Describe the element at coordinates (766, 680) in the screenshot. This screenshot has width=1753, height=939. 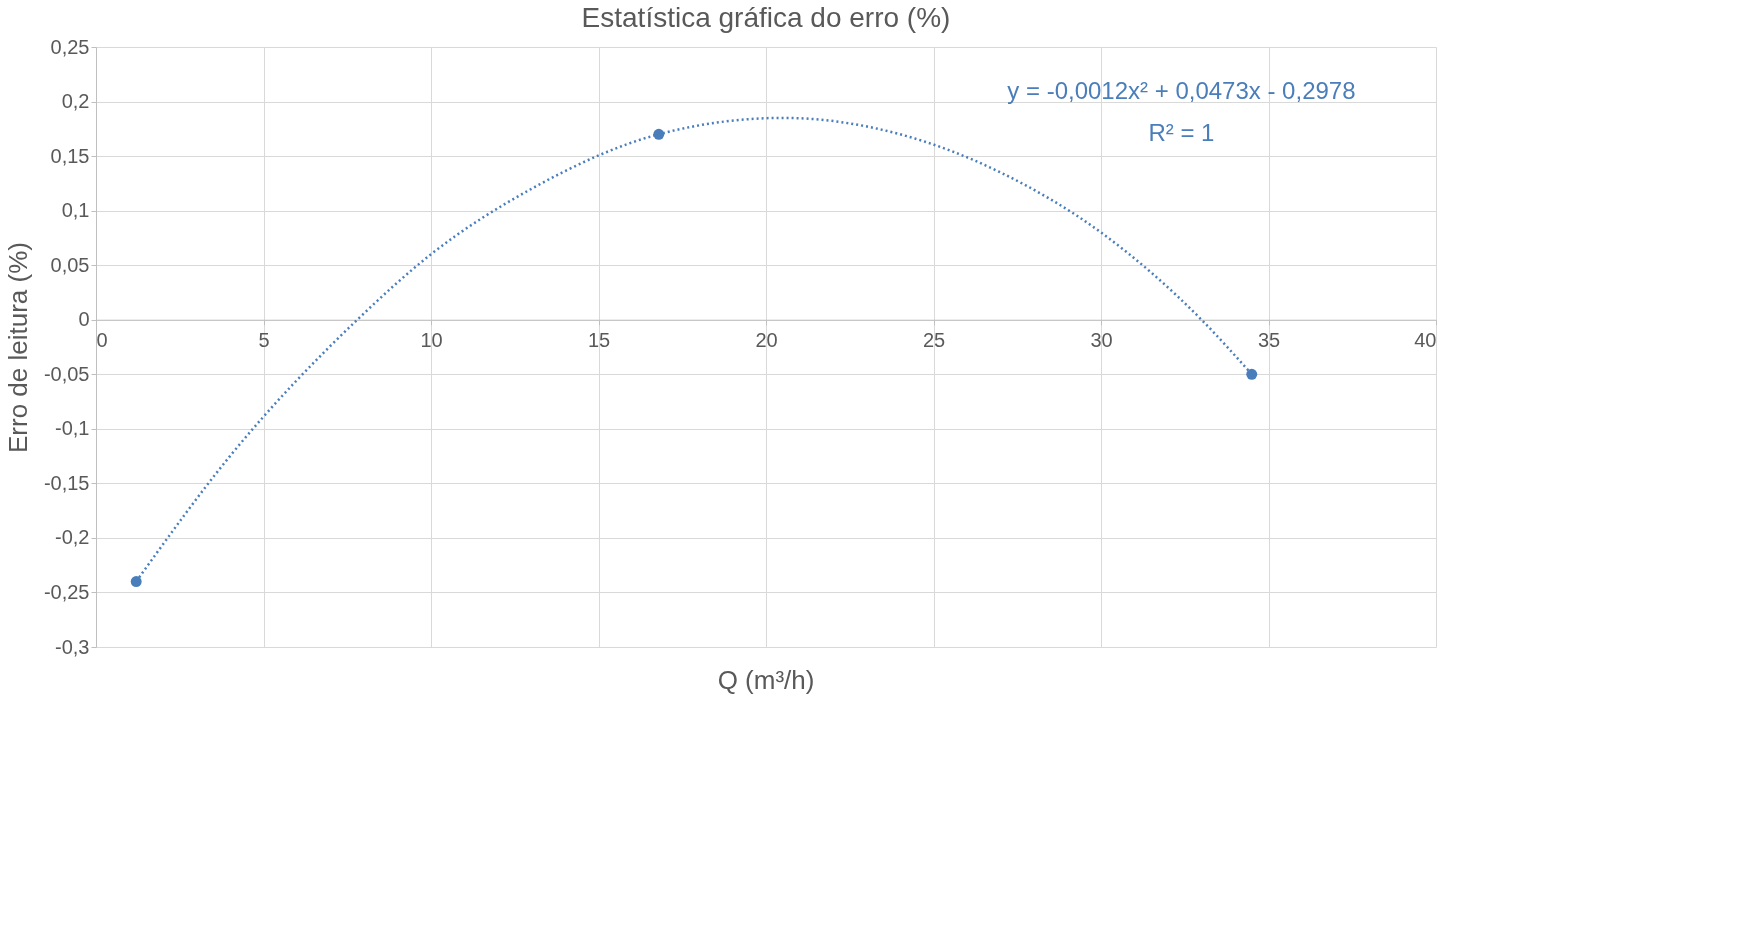
I see `x-axis-title: Q (m³/h)` at that location.